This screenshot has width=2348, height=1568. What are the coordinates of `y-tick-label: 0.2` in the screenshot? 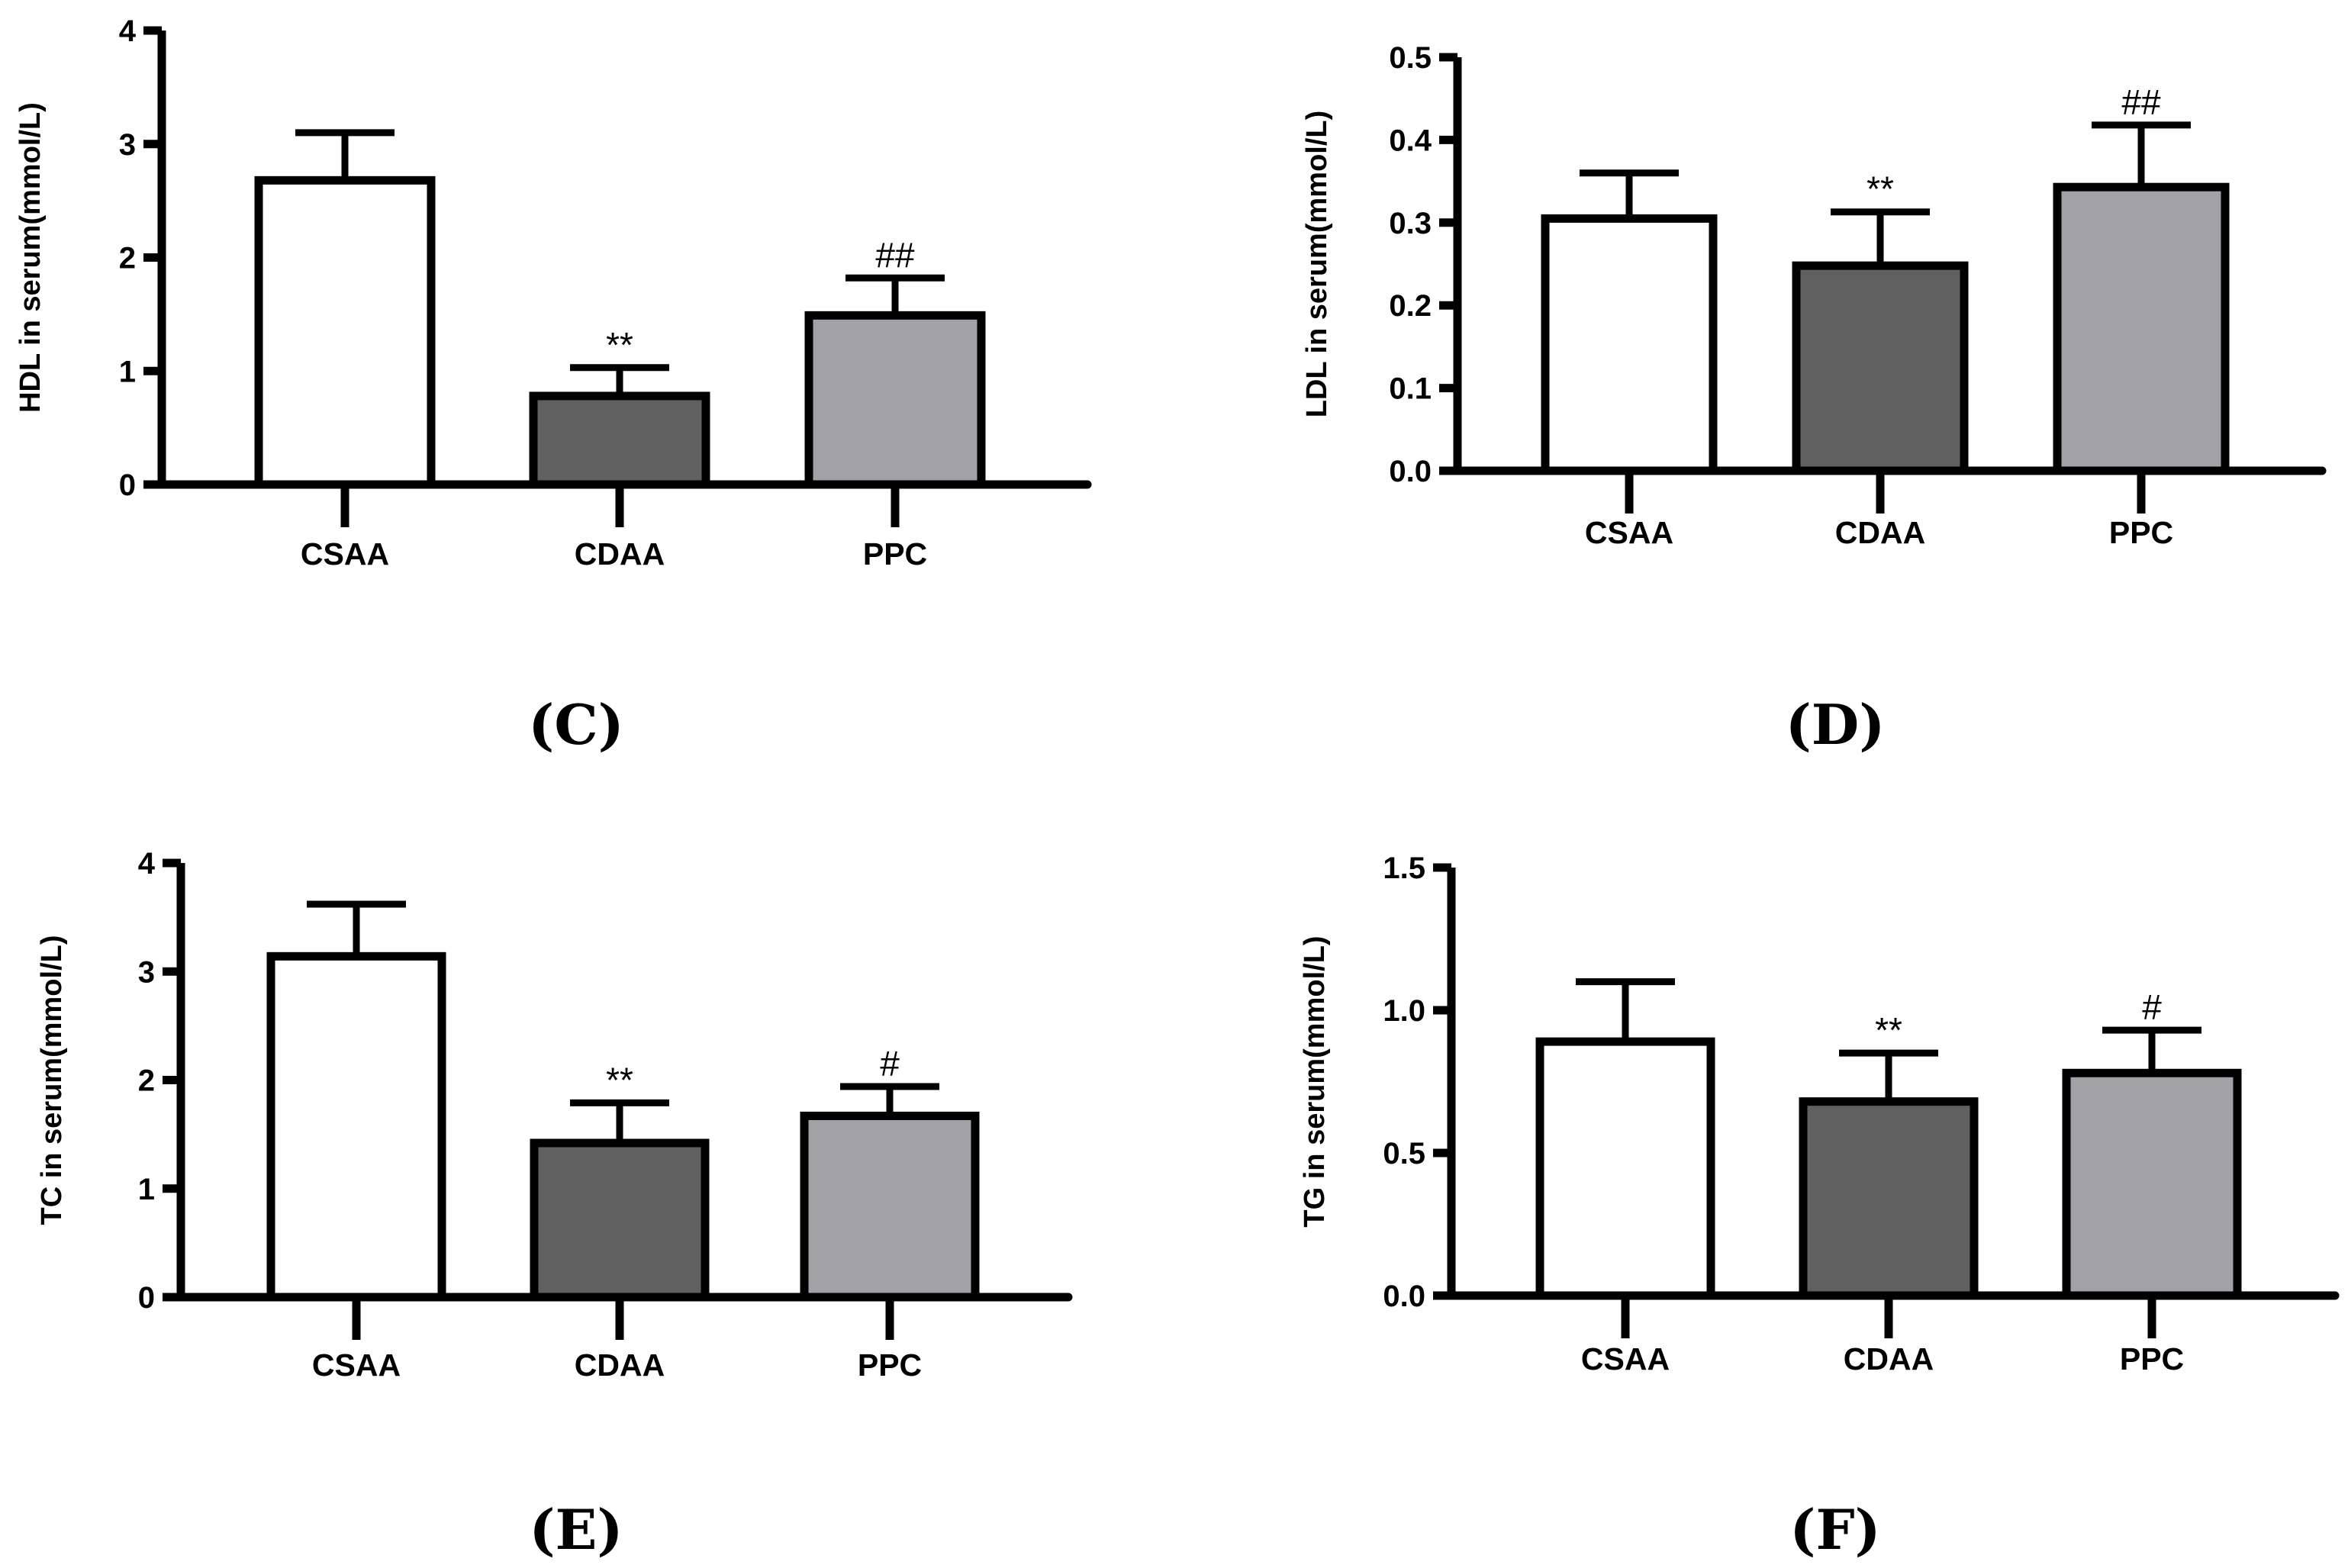 It's located at (1410, 306).